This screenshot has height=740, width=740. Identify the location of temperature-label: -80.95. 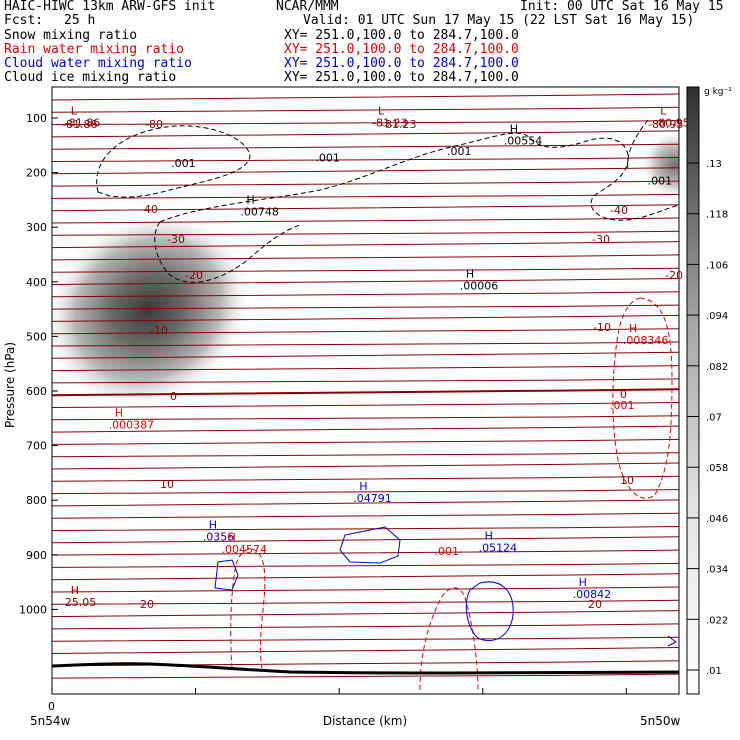
(665, 124).